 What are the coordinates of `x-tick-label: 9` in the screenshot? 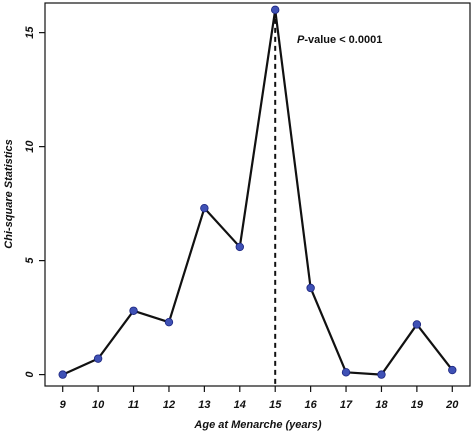 It's located at (63, 405).